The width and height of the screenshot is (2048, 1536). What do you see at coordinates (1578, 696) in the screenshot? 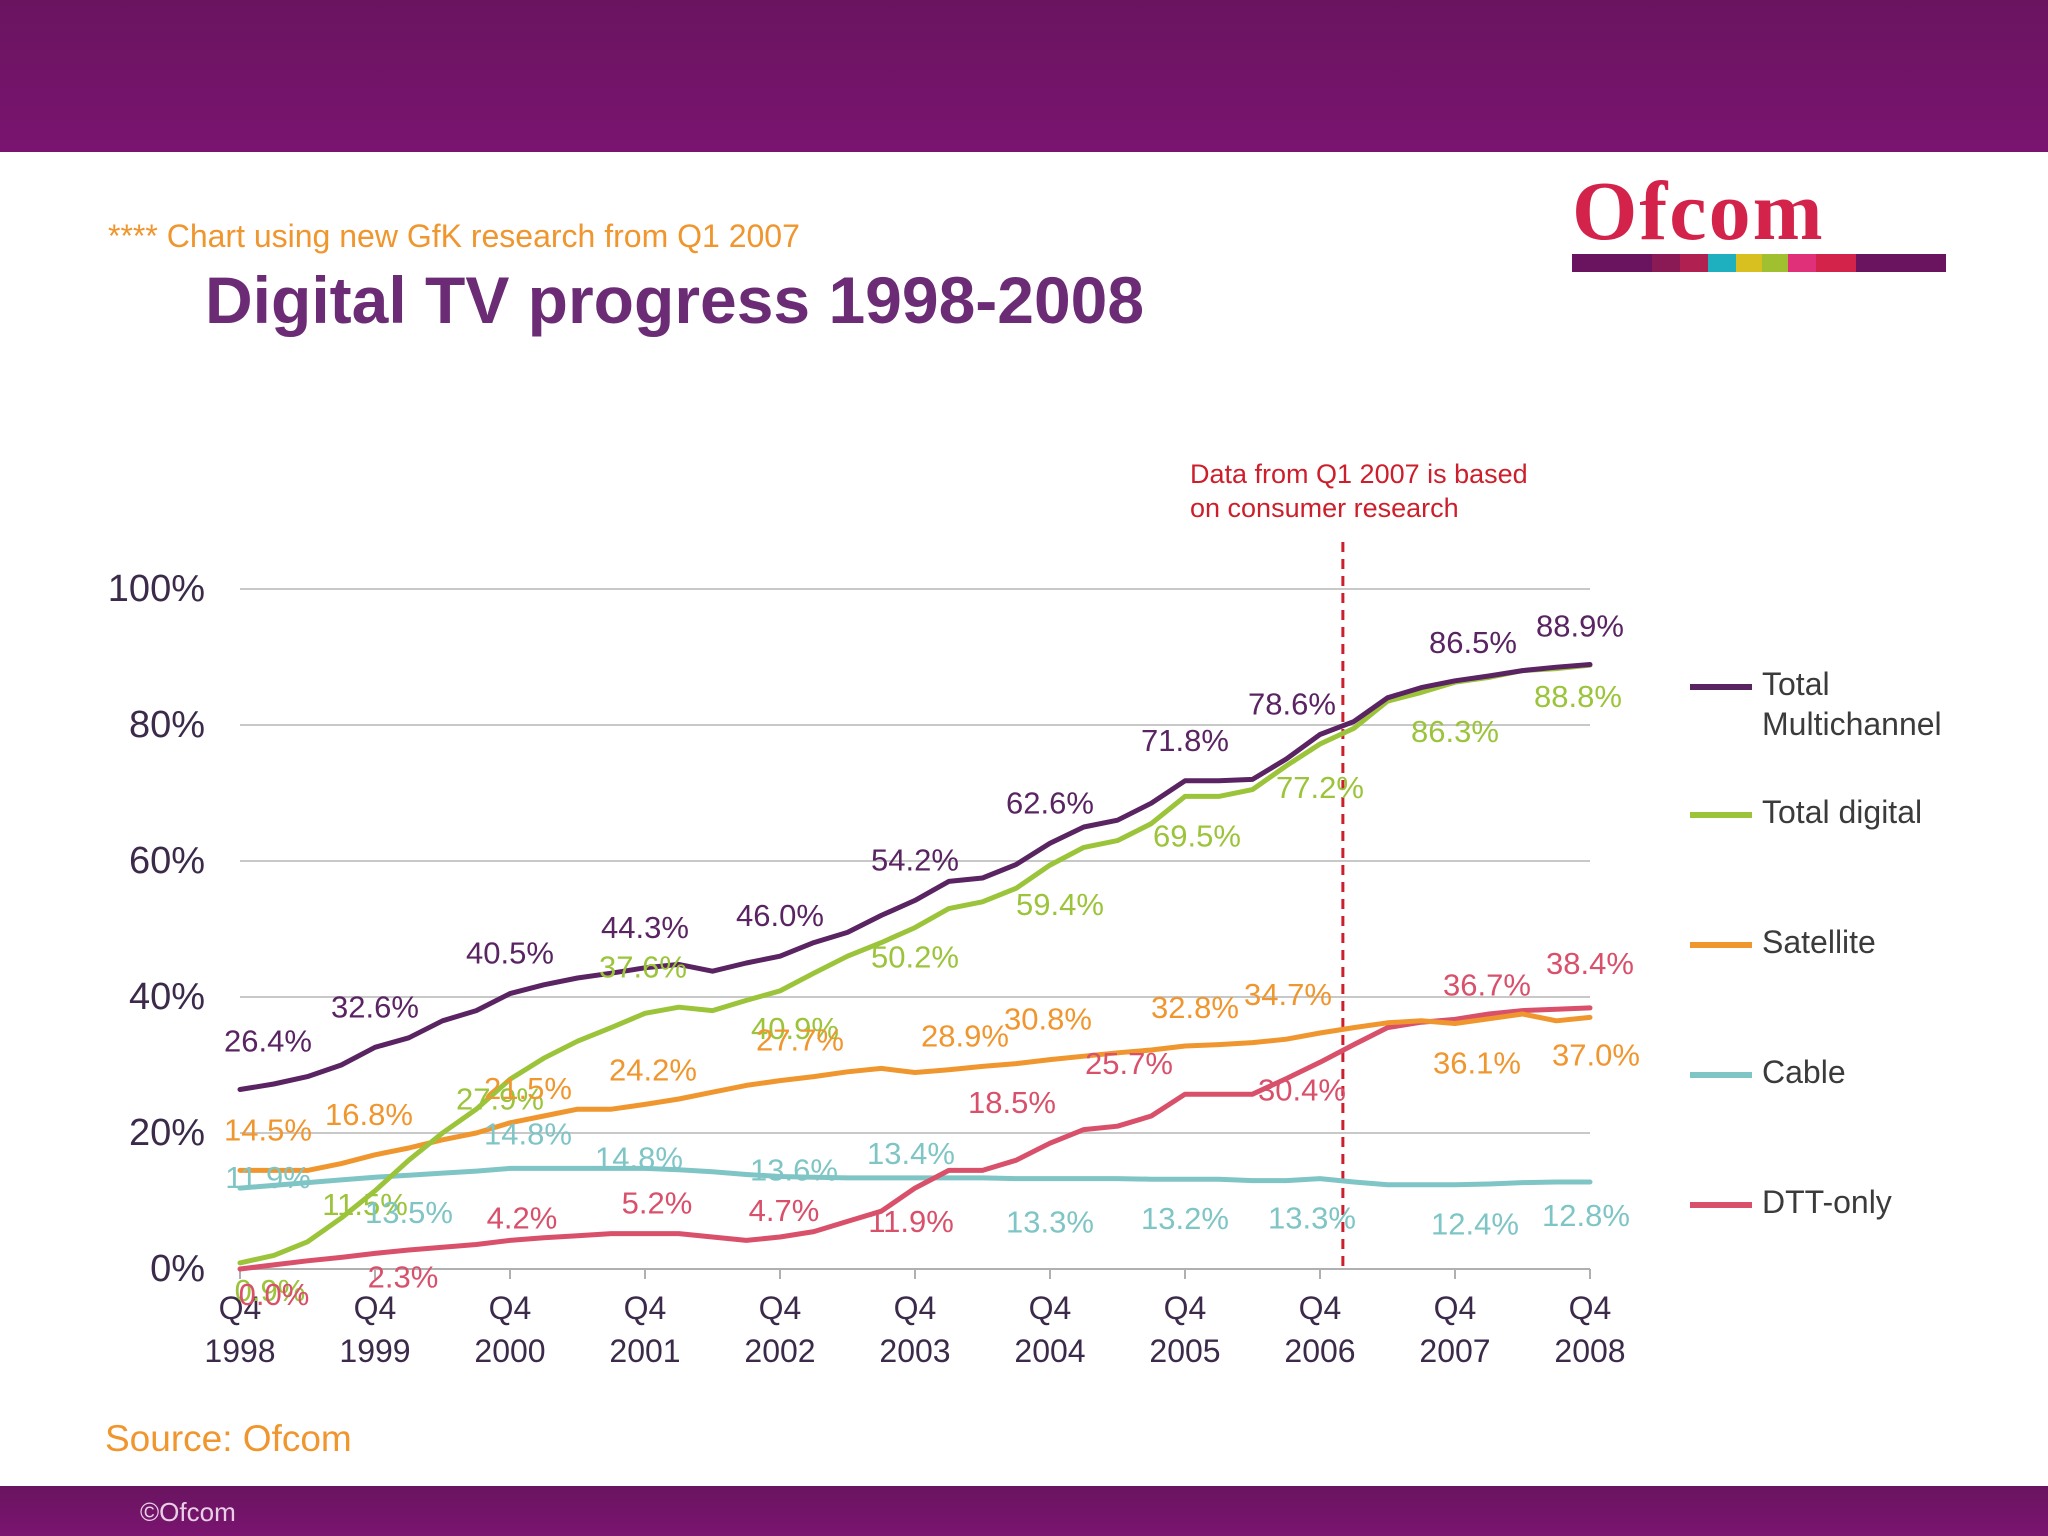
I see `data-label: 88.8%` at bounding box center [1578, 696].